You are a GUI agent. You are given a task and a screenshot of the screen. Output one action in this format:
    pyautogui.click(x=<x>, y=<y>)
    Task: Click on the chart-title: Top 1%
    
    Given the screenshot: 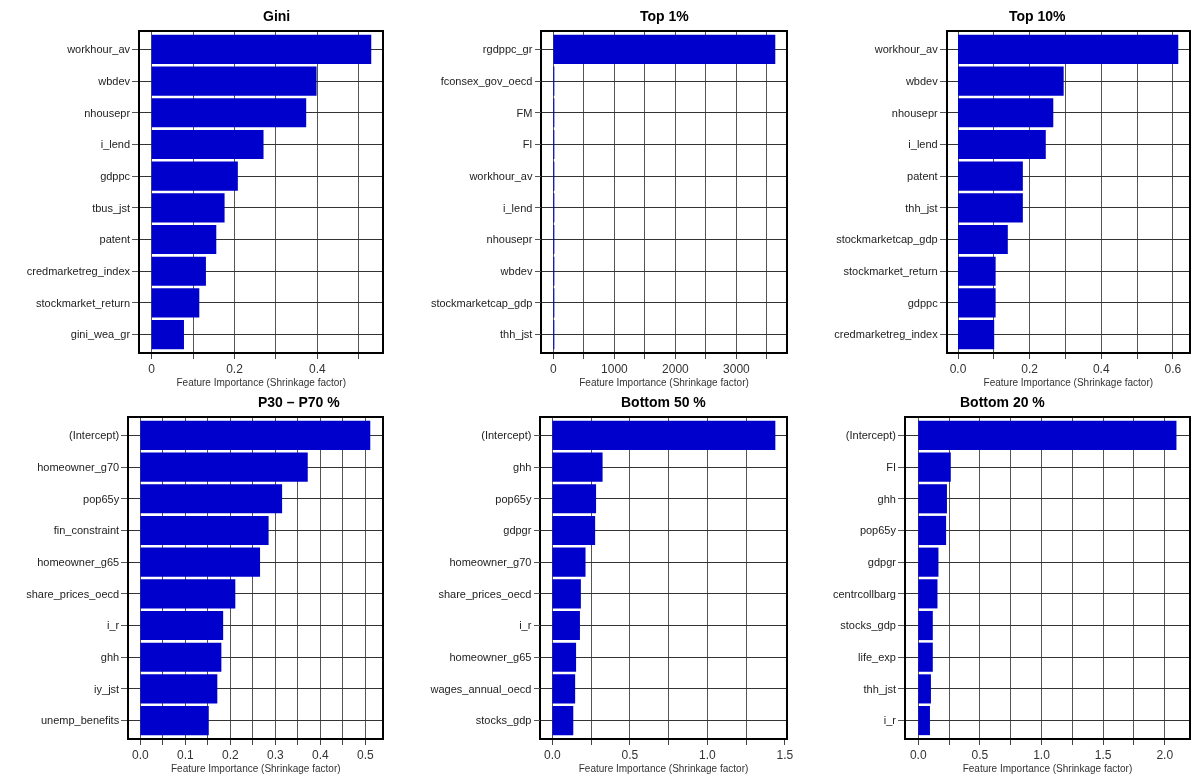 What is the action you would take?
    pyautogui.click(x=665, y=16)
    